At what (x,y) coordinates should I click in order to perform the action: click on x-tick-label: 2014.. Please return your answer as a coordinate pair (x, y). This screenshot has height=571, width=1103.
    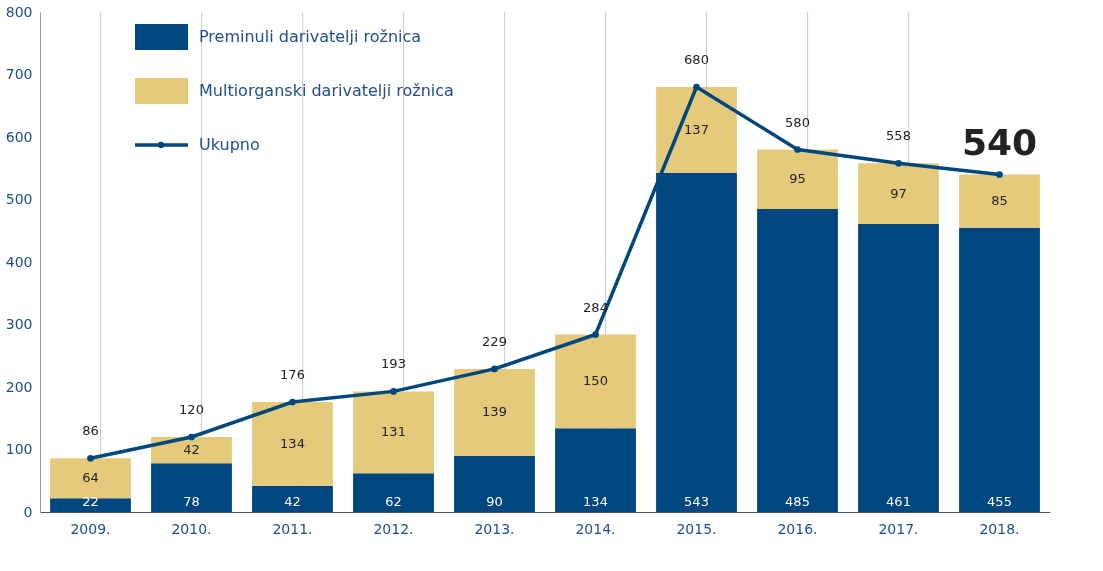
    Looking at the image, I should click on (595, 528).